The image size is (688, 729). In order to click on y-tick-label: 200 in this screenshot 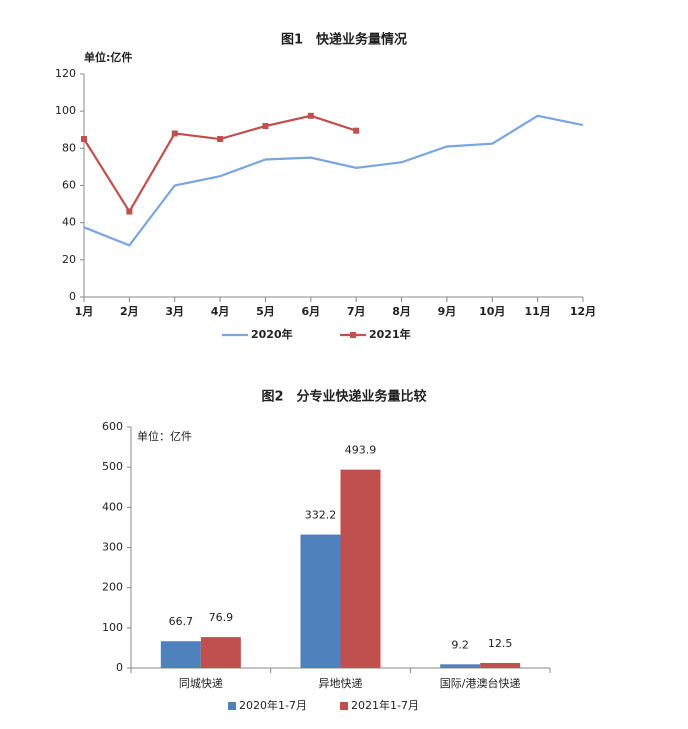, I will do `click(112, 587)`.